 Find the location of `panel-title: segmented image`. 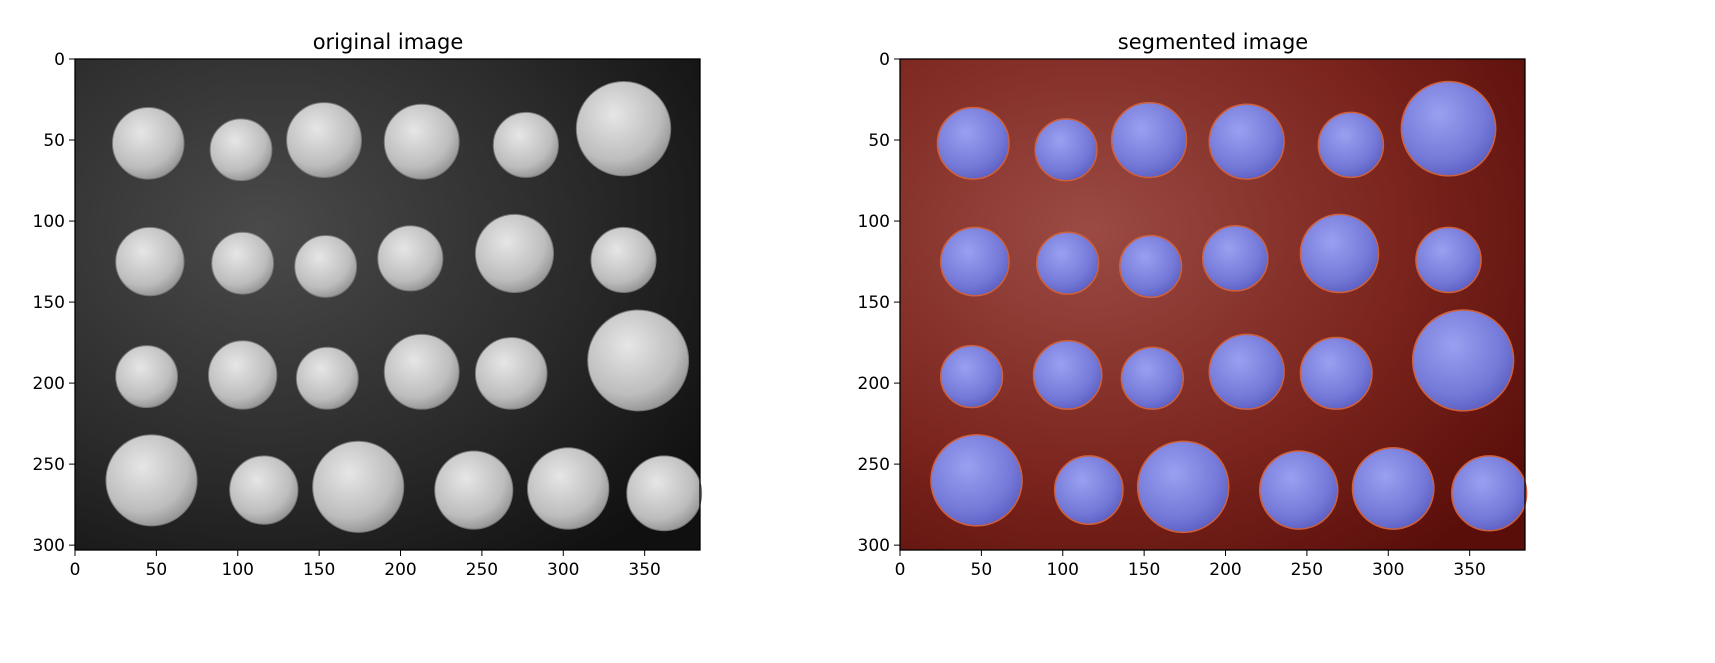

panel-title: segmented image is located at coordinates (1213, 42).